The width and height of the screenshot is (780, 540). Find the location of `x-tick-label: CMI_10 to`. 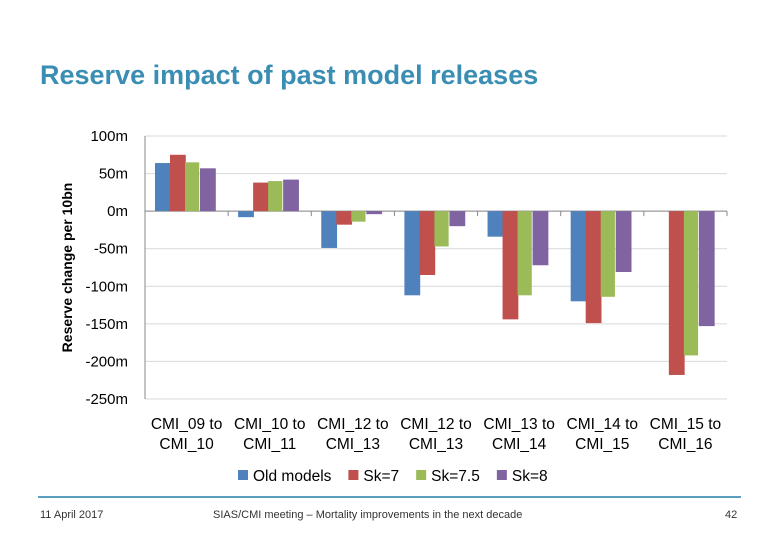

x-tick-label: CMI_10 to is located at coordinates (270, 424).